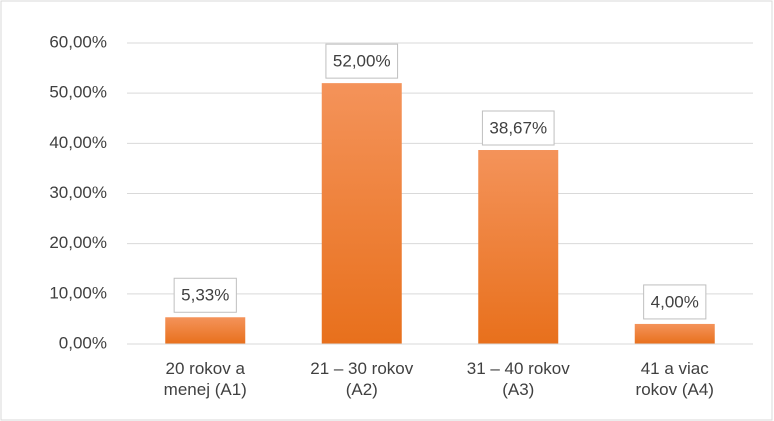 The width and height of the screenshot is (774, 421). I want to click on y-tick-label: 10,00%, so click(78, 292).